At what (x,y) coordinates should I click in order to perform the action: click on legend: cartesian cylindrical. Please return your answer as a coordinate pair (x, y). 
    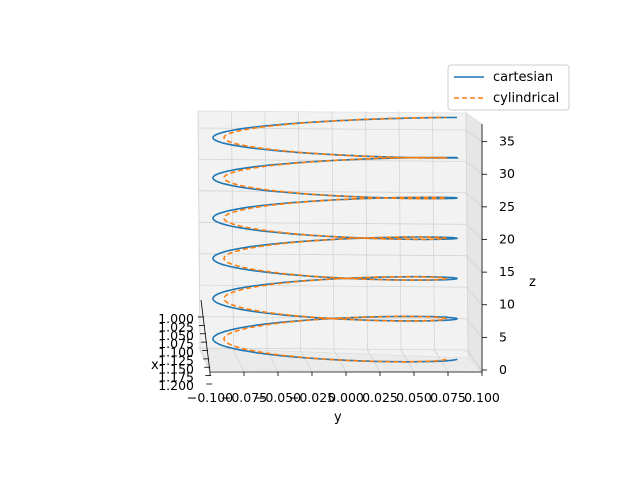
    Looking at the image, I should click on (508, 87).